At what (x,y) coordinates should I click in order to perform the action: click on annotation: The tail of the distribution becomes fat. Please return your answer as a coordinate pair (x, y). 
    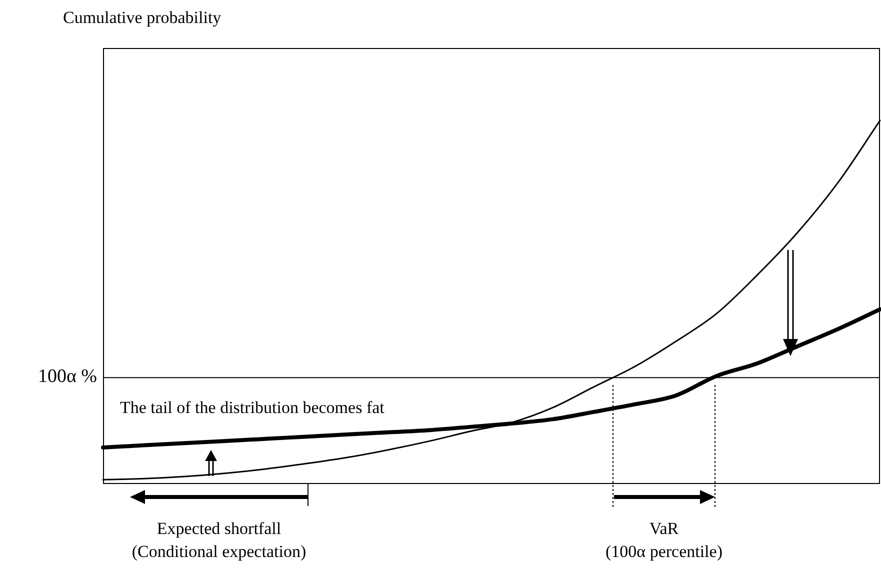
    Looking at the image, I should click on (252, 408).